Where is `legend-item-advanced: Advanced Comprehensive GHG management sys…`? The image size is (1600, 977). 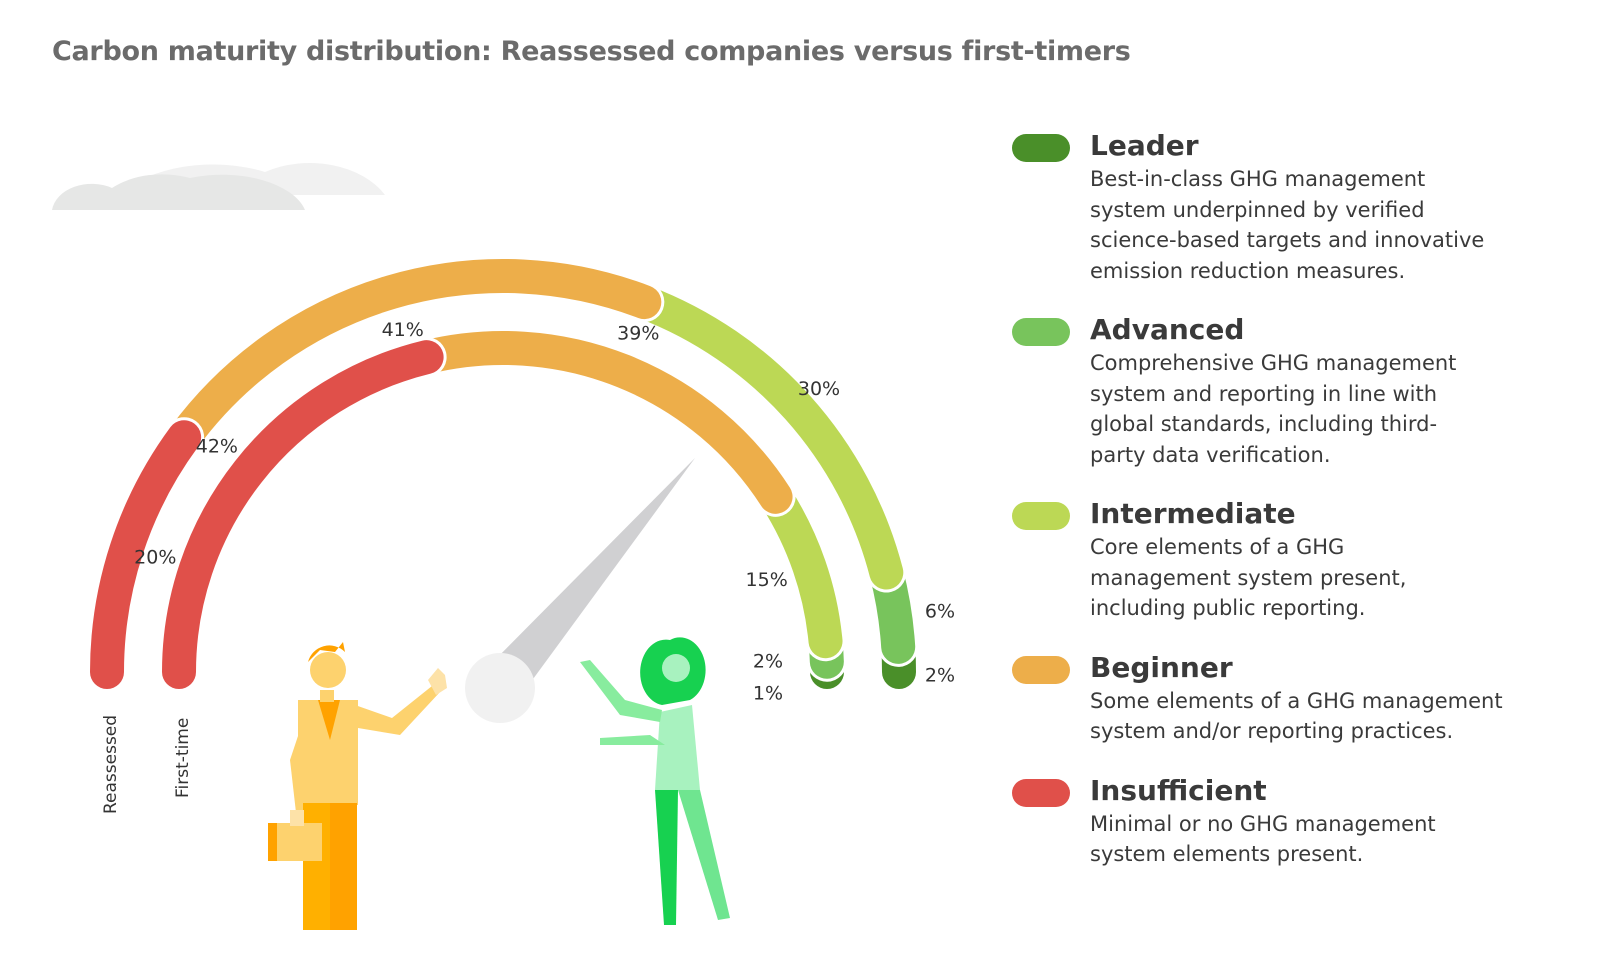 legend-item-advanced: Advanced Comprehensive GHG management sys… is located at coordinates (1302, 391).